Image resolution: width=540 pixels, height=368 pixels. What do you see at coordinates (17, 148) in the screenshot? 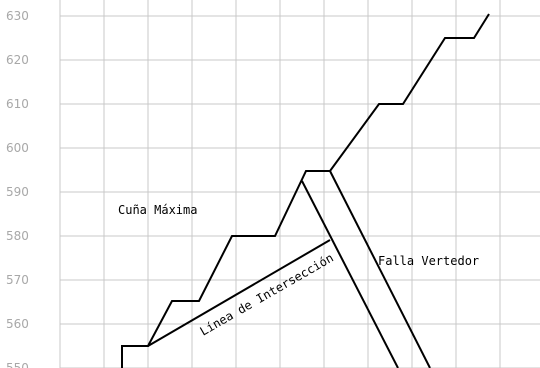
I see `y-tick-label: 600` at bounding box center [17, 148].